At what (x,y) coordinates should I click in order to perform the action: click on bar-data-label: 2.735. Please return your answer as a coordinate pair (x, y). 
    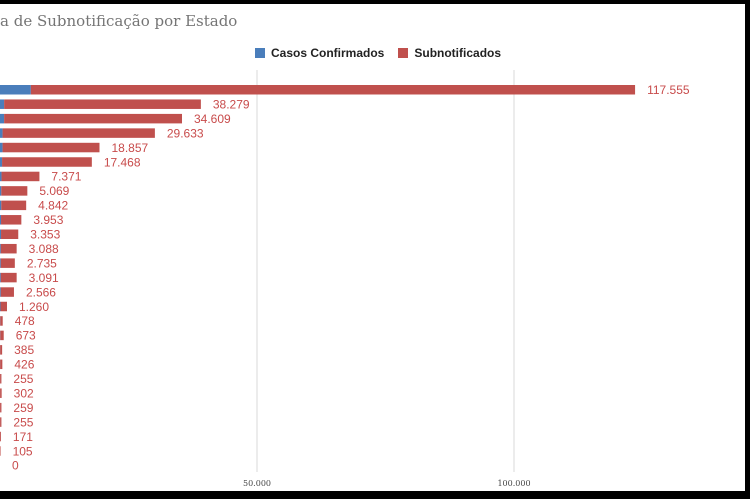
    Looking at the image, I should click on (42, 263).